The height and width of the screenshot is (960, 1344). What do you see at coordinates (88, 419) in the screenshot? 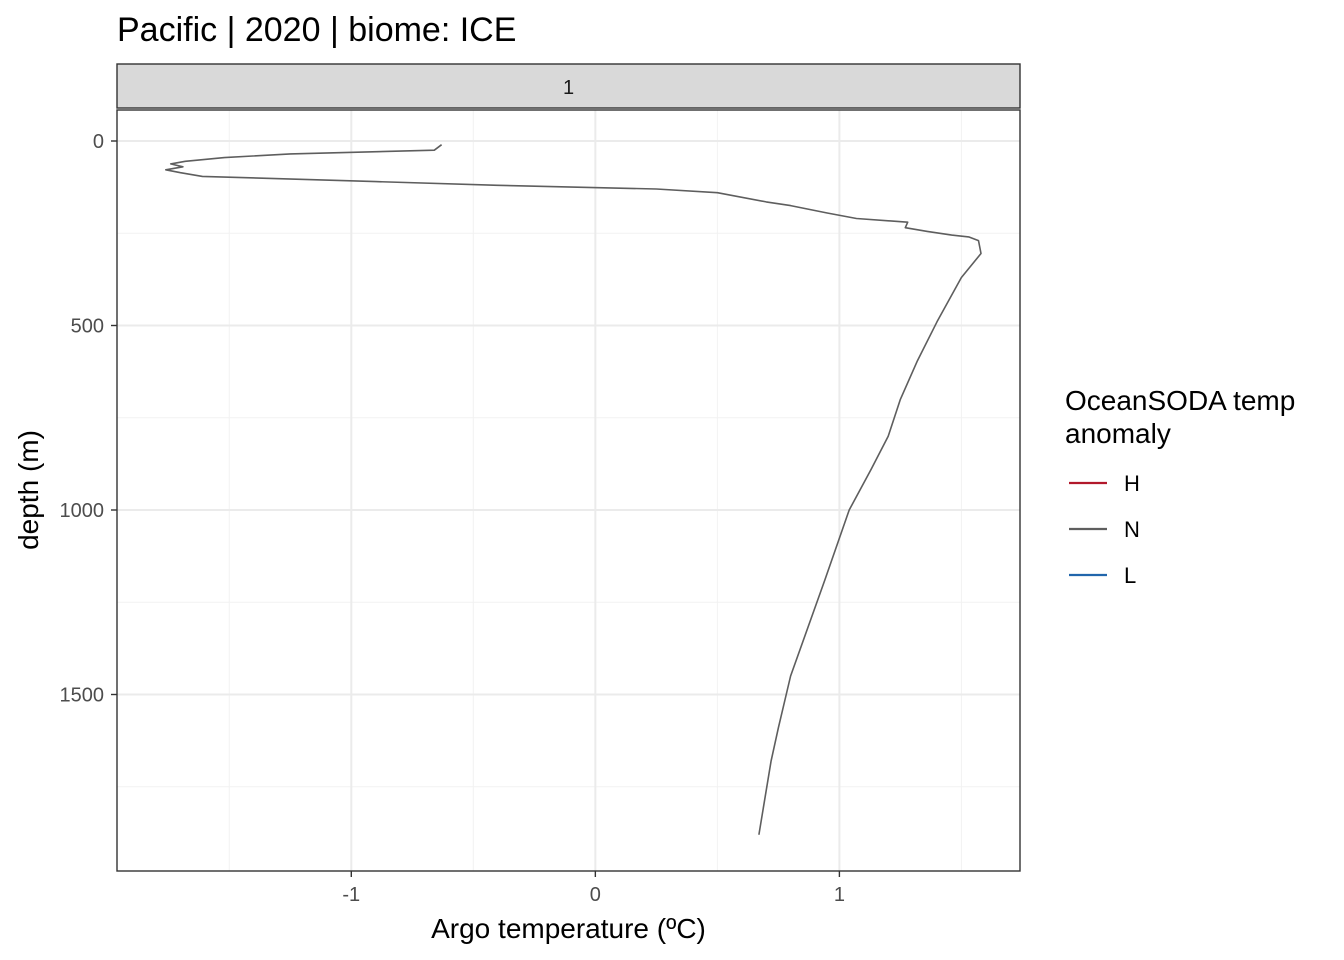
I see `y-axis: 0 500 1000 1500` at bounding box center [88, 419].